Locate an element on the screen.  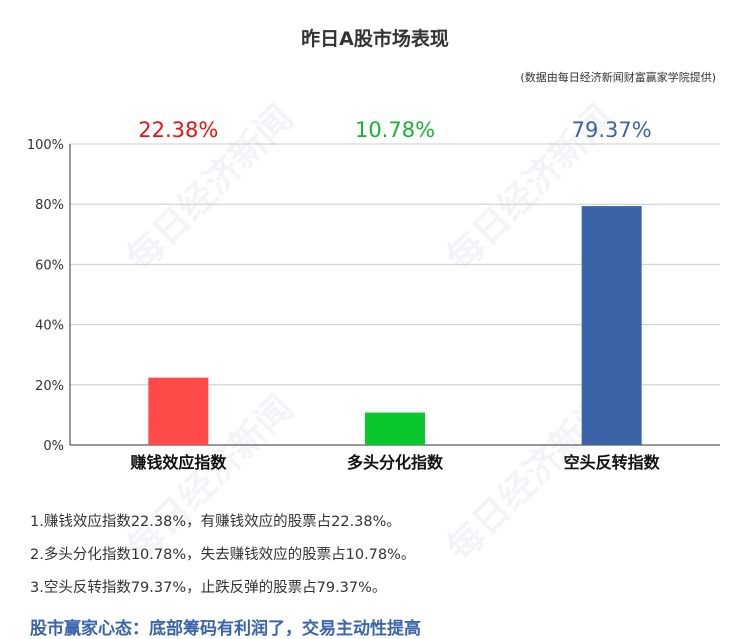
y-tick-label: 80% is located at coordinates (49, 205).